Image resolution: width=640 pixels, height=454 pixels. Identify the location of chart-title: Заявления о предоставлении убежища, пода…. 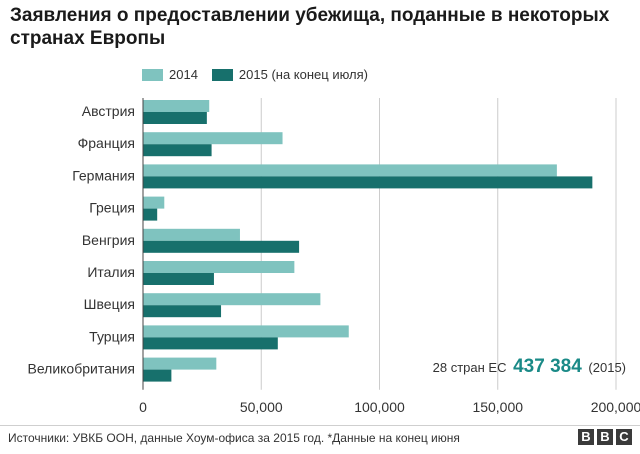
(310, 27).